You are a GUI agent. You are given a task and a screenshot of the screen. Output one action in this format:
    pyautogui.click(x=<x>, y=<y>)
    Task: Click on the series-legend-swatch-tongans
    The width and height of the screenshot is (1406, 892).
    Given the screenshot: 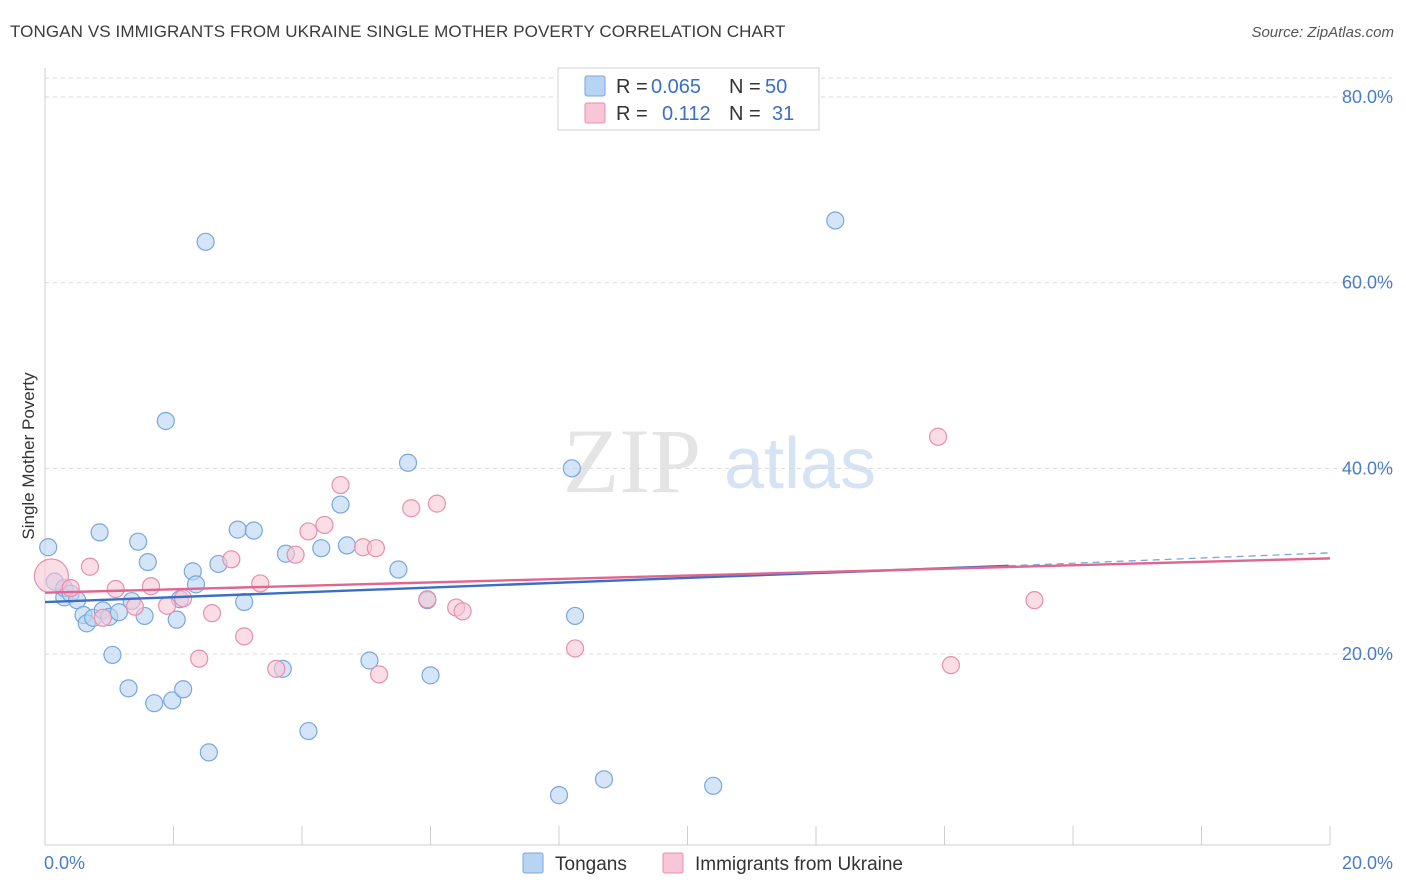 What is the action you would take?
    pyautogui.click(x=533, y=863)
    